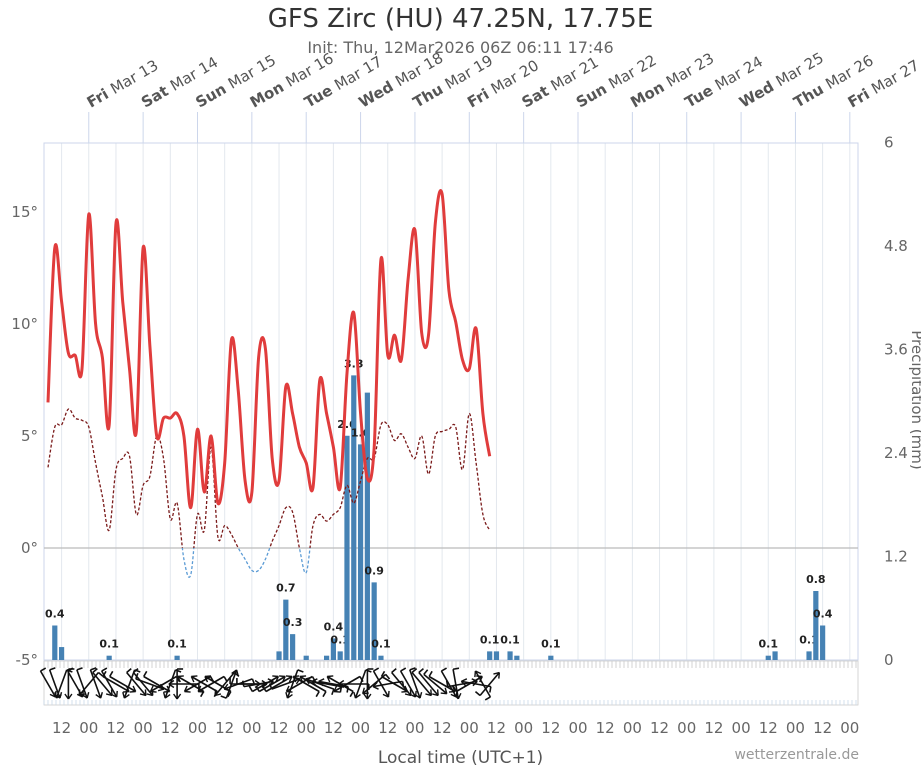 This screenshot has height=768, width=921. Describe the element at coordinates (29, 548) in the screenshot. I see `temp-axis-tick: 0°` at that location.